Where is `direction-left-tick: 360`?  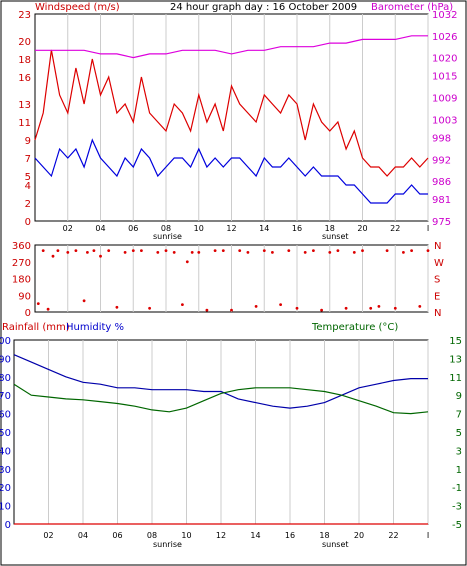 direction-left-tick: 360 is located at coordinates (21, 246).